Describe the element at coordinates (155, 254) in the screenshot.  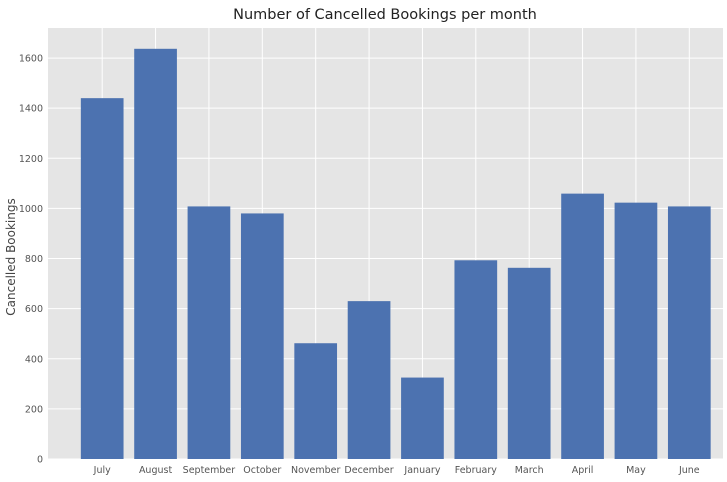
I see `bar-august` at that location.